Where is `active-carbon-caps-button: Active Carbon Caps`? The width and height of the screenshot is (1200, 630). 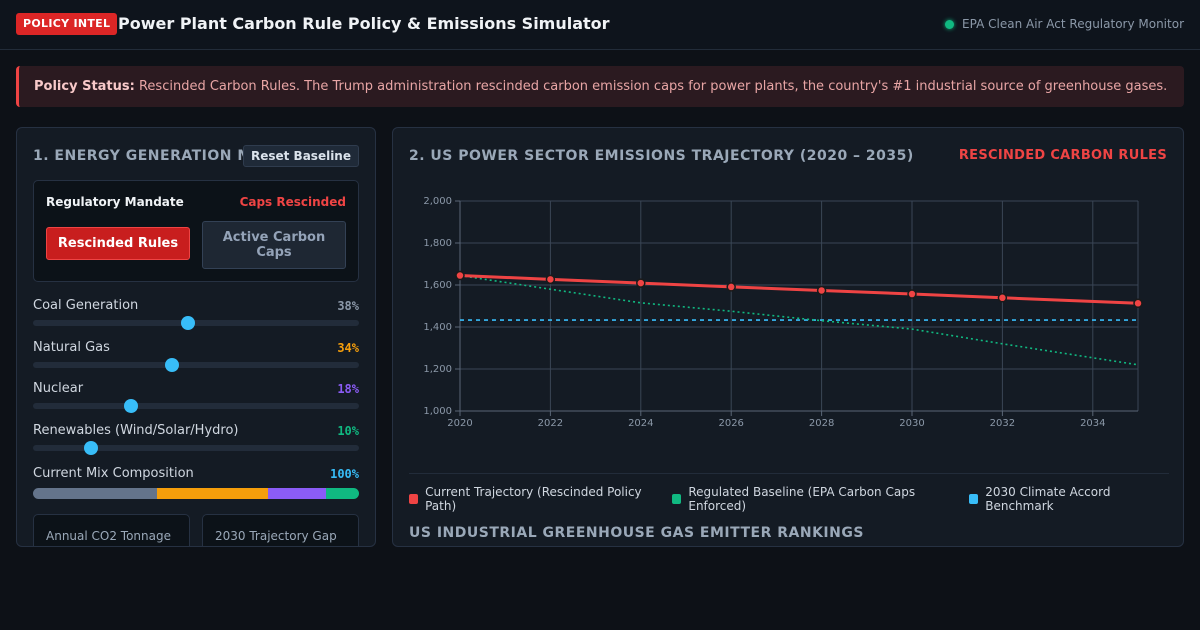 active-carbon-caps-button: Active Carbon Caps is located at coordinates (274, 245).